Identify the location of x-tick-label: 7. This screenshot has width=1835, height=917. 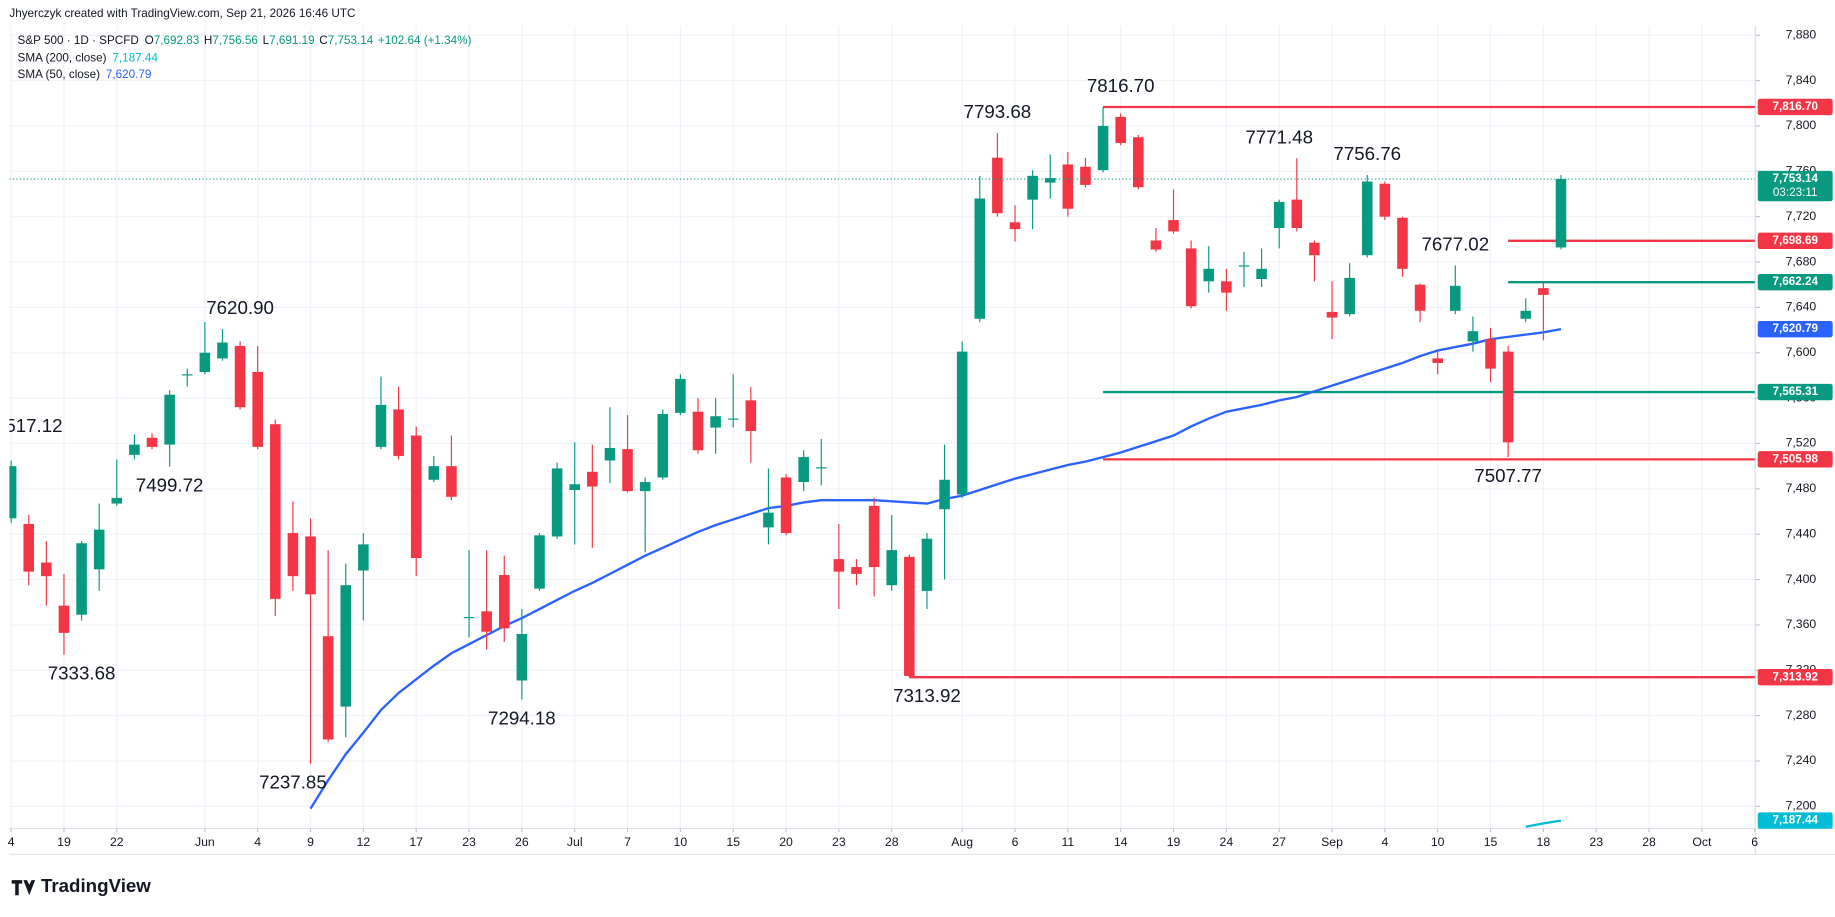
(627, 842).